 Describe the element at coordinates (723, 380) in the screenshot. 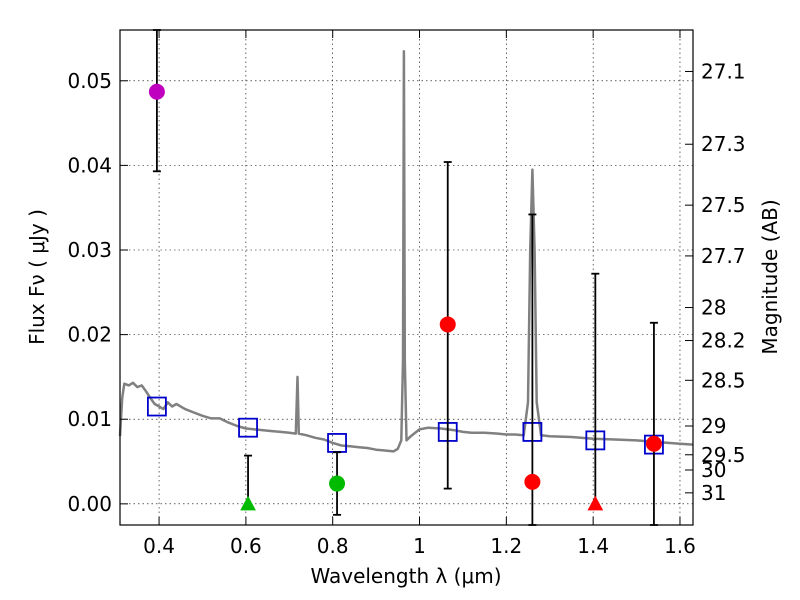

I see `mag-tick-label: 28.5` at that location.